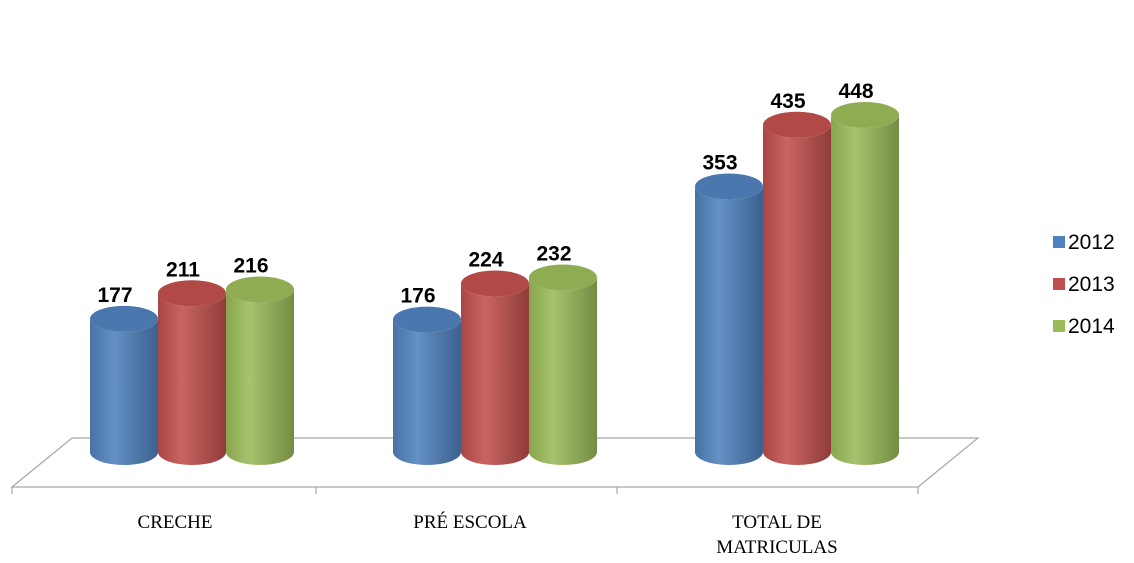 The width and height of the screenshot is (1134, 563). What do you see at coordinates (787, 101) in the screenshot?
I see `data-label: 435` at bounding box center [787, 101].